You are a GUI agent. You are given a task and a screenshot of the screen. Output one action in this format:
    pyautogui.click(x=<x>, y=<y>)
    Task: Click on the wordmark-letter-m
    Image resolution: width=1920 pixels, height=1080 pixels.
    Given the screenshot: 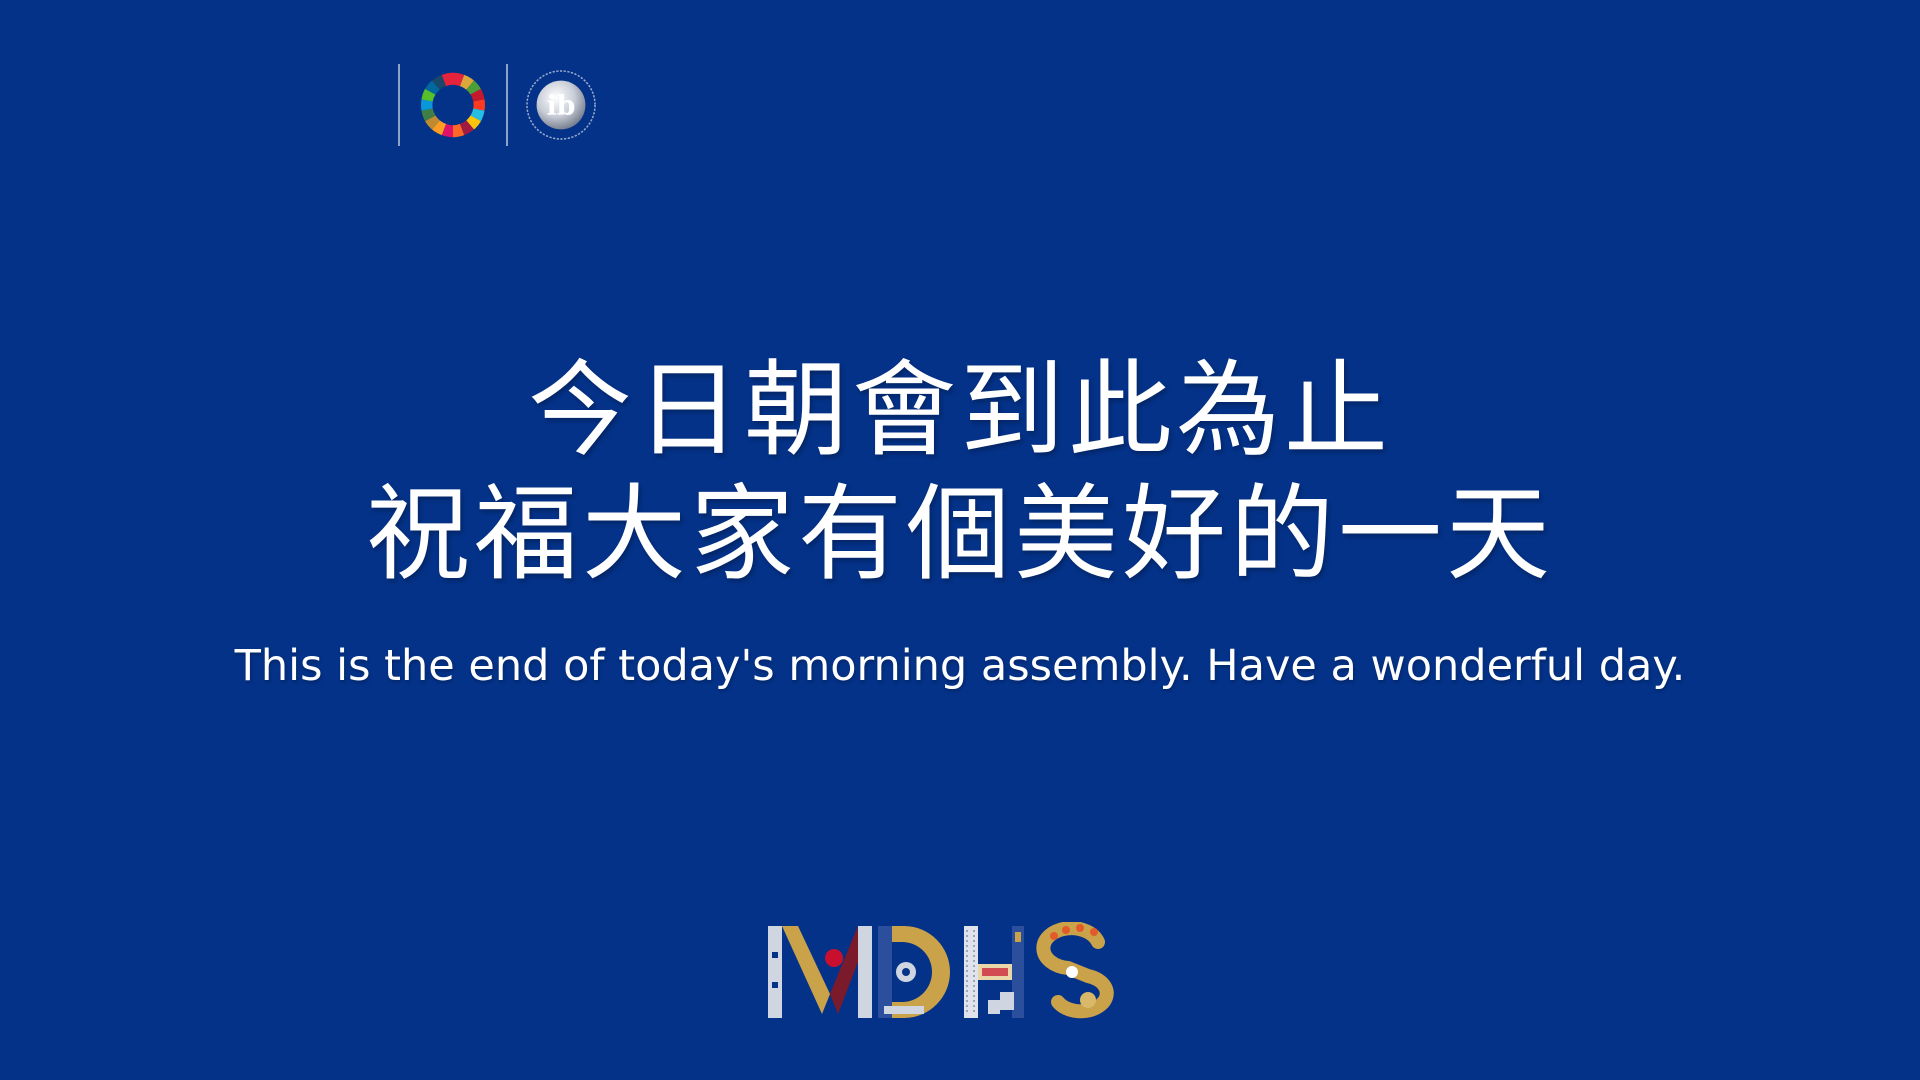 What is the action you would take?
    pyautogui.click(x=820, y=972)
    